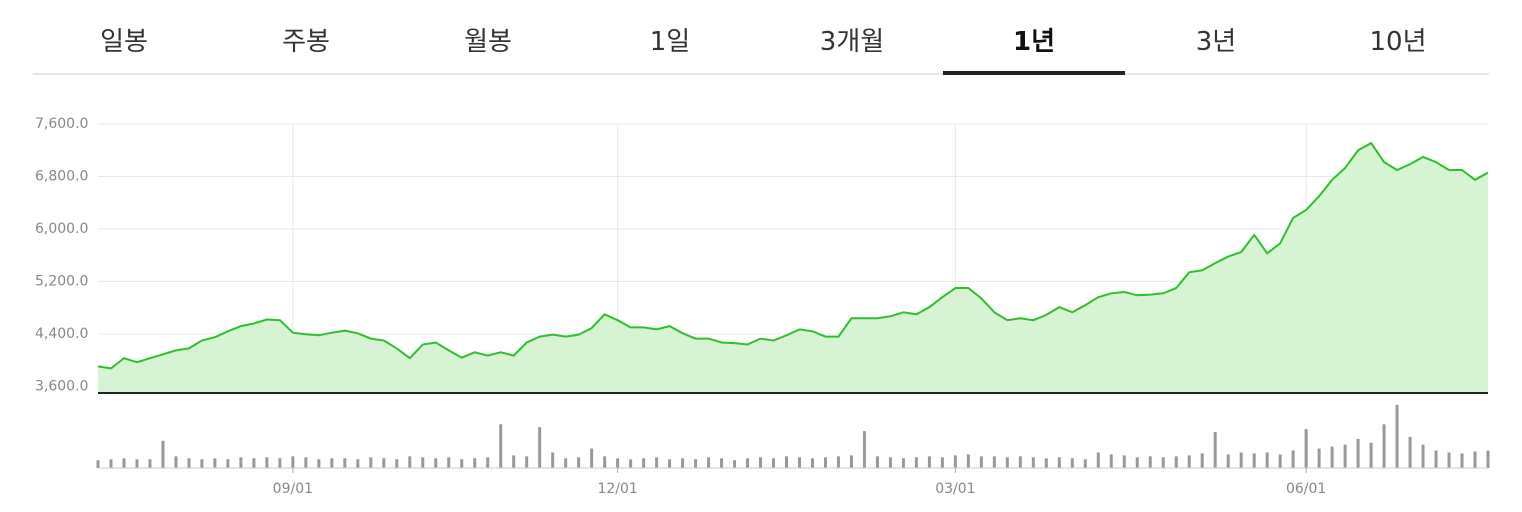 The height and width of the screenshot is (512, 1522). I want to click on x-tick-label: 03/01, so click(955, 489).